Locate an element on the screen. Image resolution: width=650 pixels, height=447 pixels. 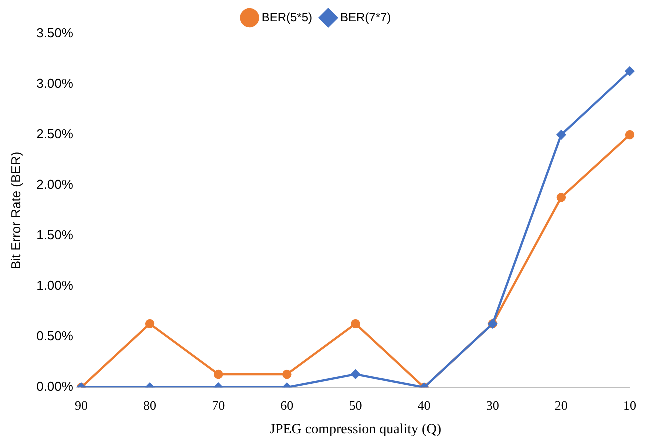
y-tick-label: 2.50% is located at coordinates (55, 134).